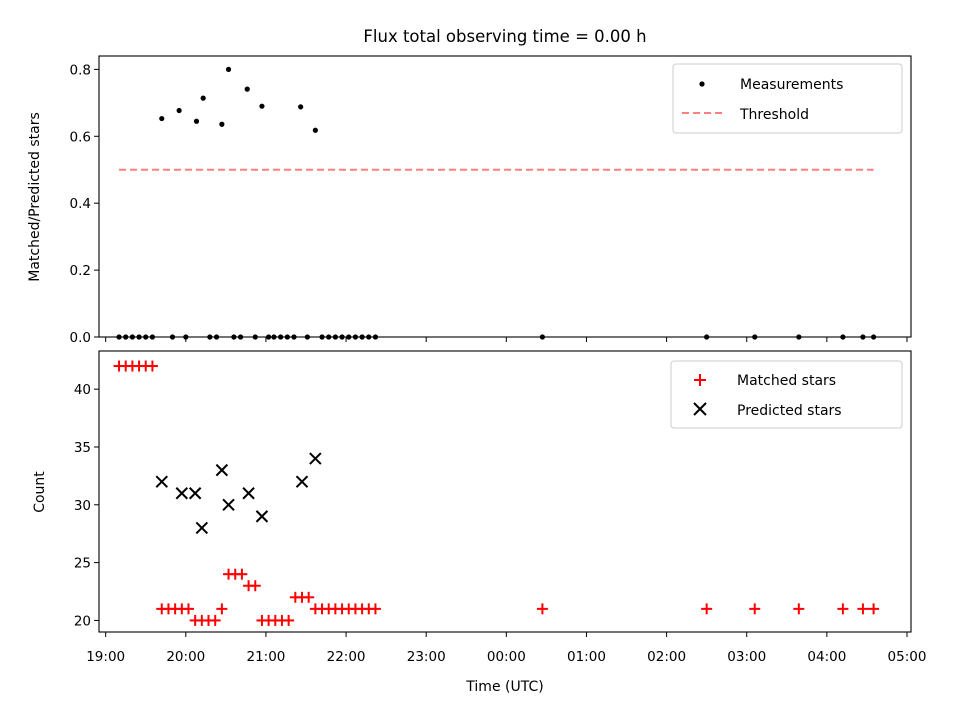  What do you see at coordinates (586, 657) in the screenshot?
I see `x-tick-label: 01:00` at bounding box center [586, 657].